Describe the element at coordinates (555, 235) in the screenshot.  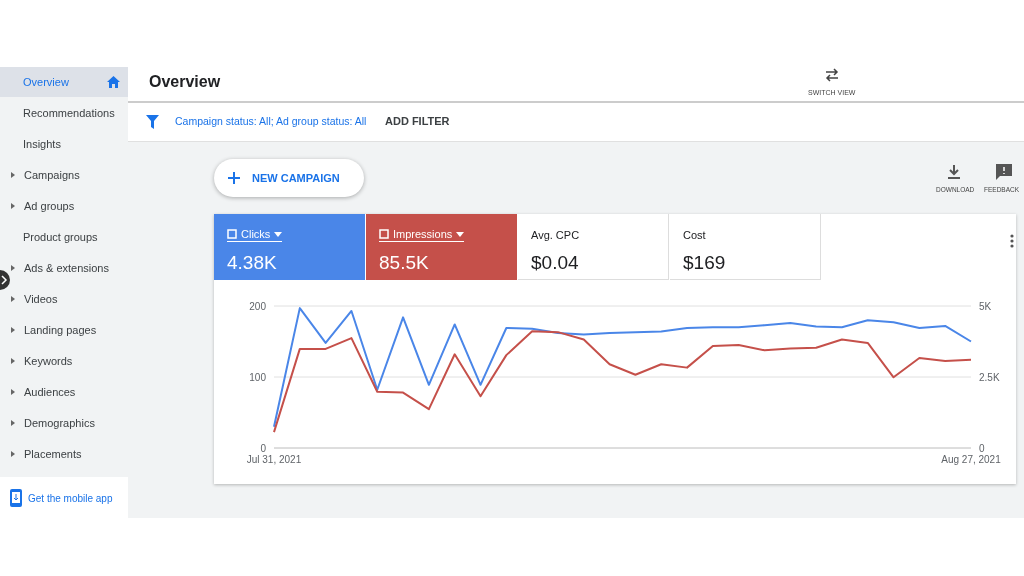
I see `text: Avg. CPC` at that location.